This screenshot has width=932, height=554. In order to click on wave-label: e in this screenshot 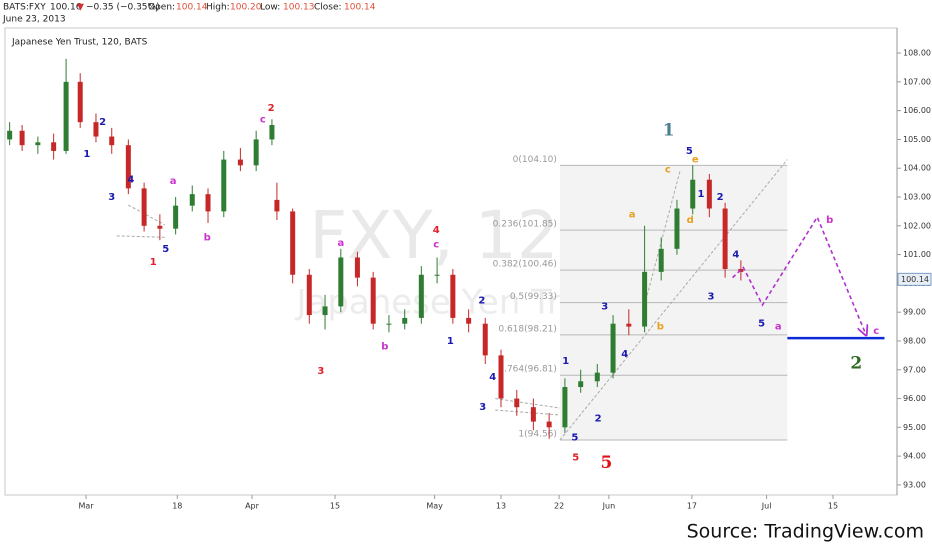, I will do `click(695, 160)`.